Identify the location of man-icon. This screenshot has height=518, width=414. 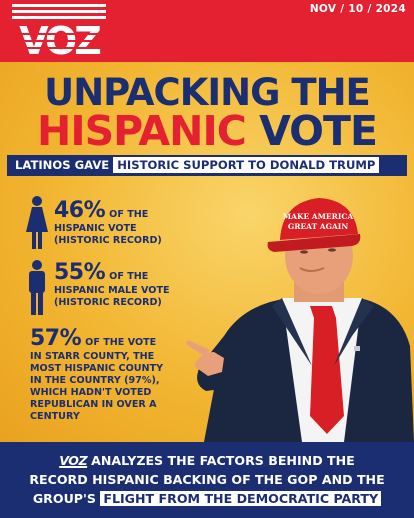
(37, 287).